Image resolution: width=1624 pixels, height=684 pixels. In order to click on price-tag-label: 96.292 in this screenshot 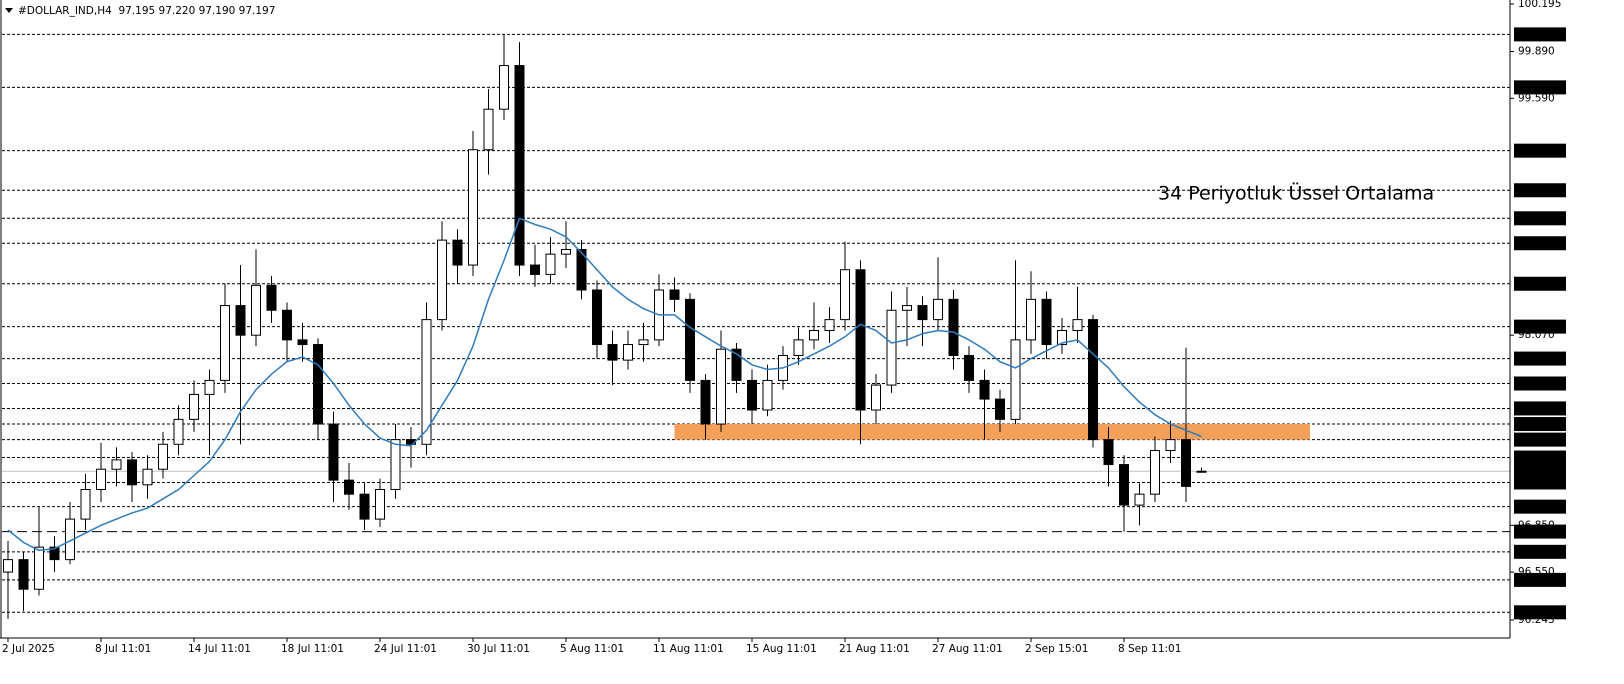, I will do `click(1536, 613)`.